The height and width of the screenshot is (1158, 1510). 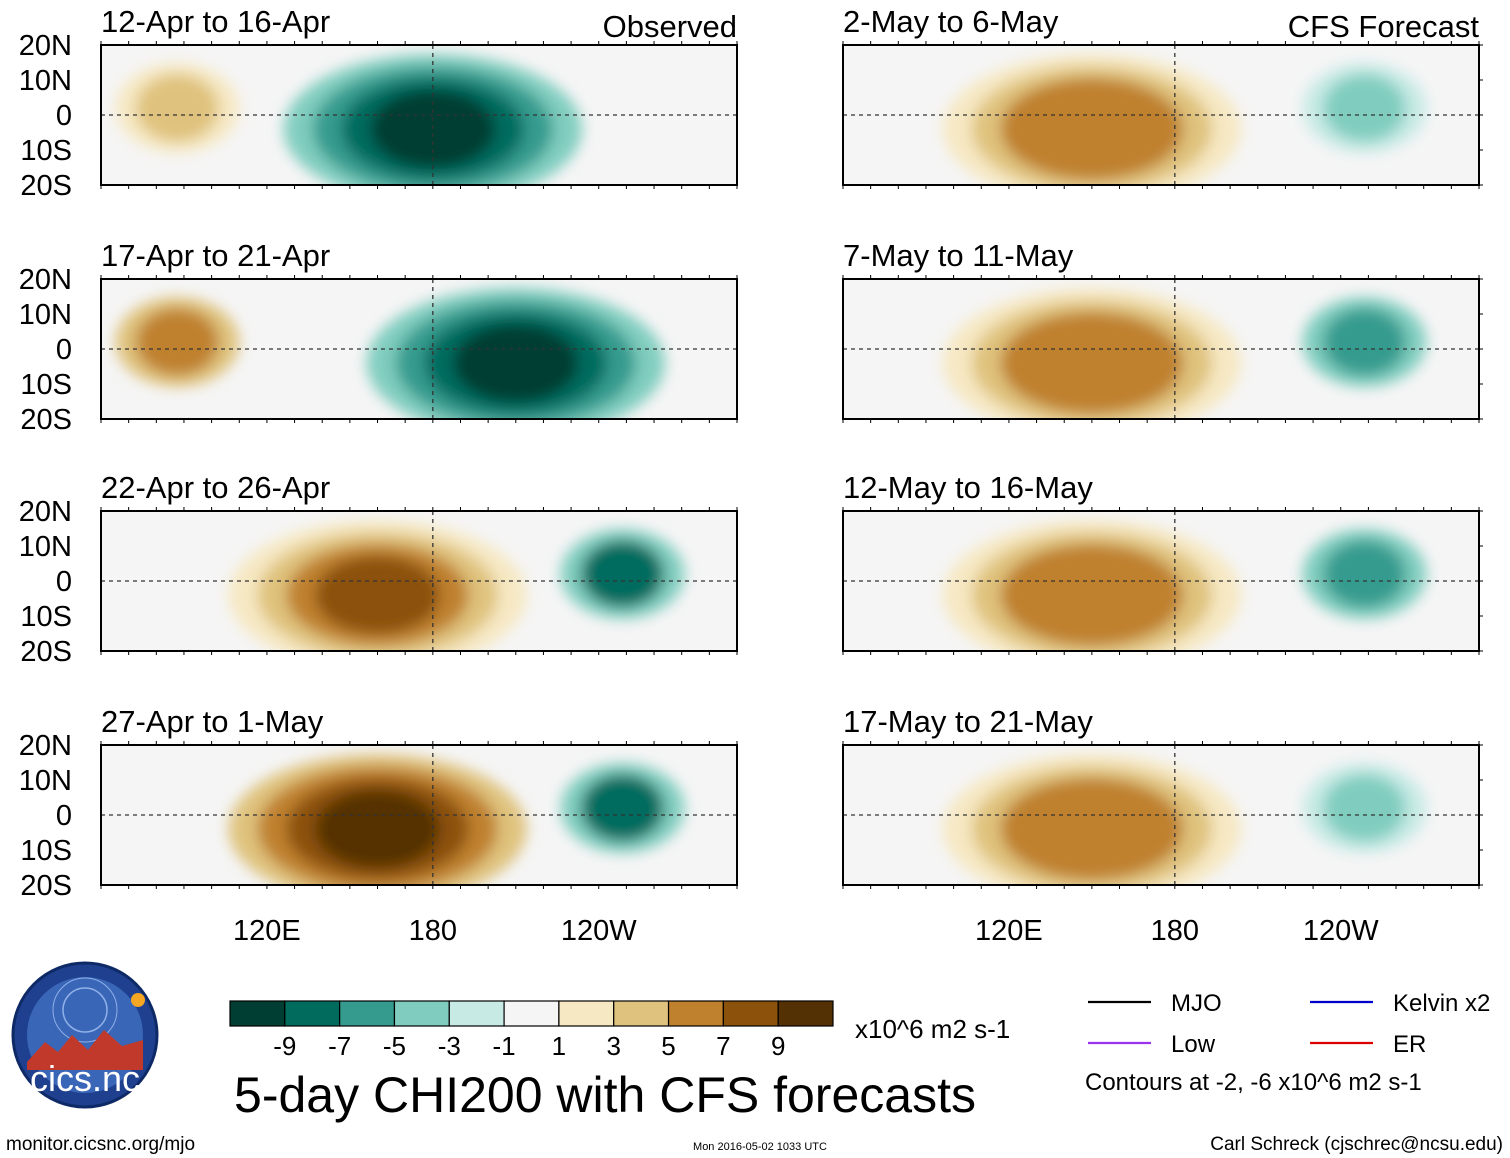 I want to click on colorbar-label: 3, so click(x=613, y=1046).